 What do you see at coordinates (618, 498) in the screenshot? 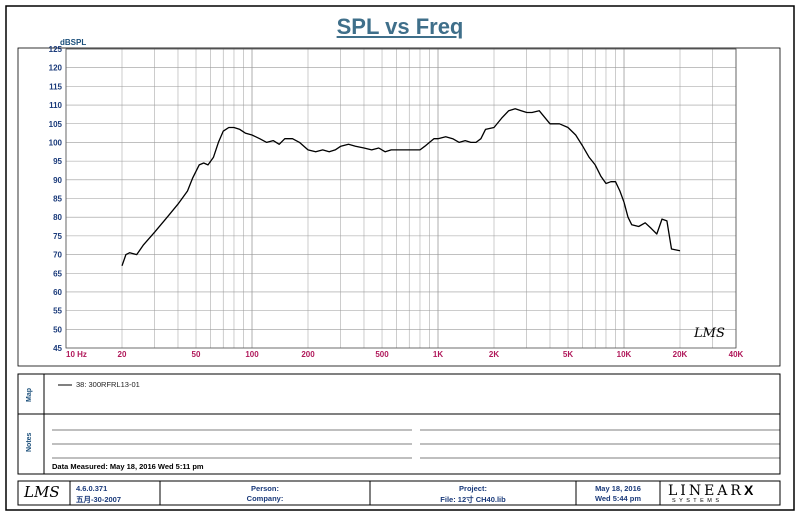
I see `footer-current-time: Wed 5:44 pm` at bounding box center [618, 498].